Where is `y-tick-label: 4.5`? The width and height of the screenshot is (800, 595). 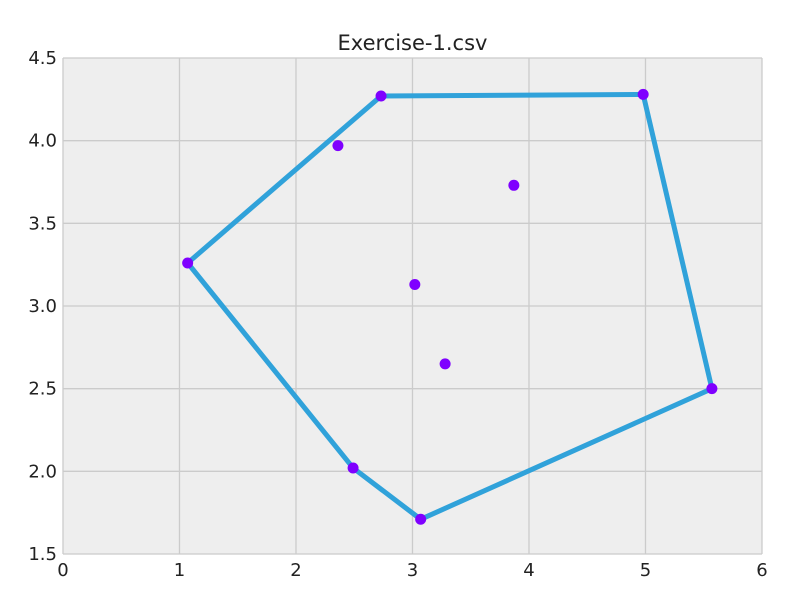 y-tick-label: 4.5 is located at coordinates (42, 58).